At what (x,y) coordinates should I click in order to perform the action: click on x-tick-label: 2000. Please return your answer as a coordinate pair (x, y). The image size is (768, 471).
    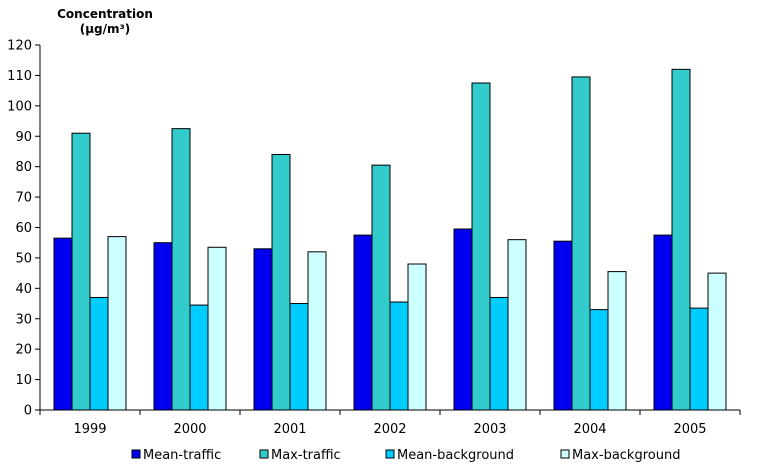
    Looking at the image, I should click on (189, 429).